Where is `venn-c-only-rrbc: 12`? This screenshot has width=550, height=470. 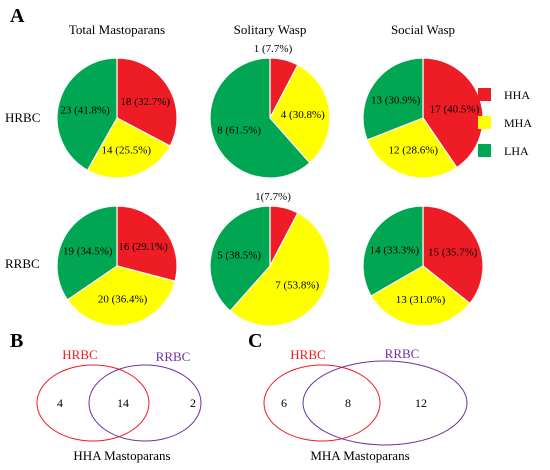
venn-c-only-rrbc: 12 is located at coordinates (421, 403).